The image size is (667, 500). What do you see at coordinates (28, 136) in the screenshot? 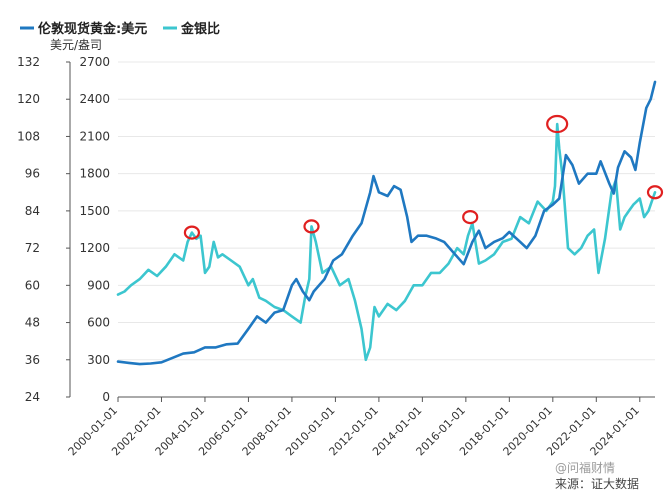
I see `left-axis-tick-label: 108` at bounding box center [28, 136].